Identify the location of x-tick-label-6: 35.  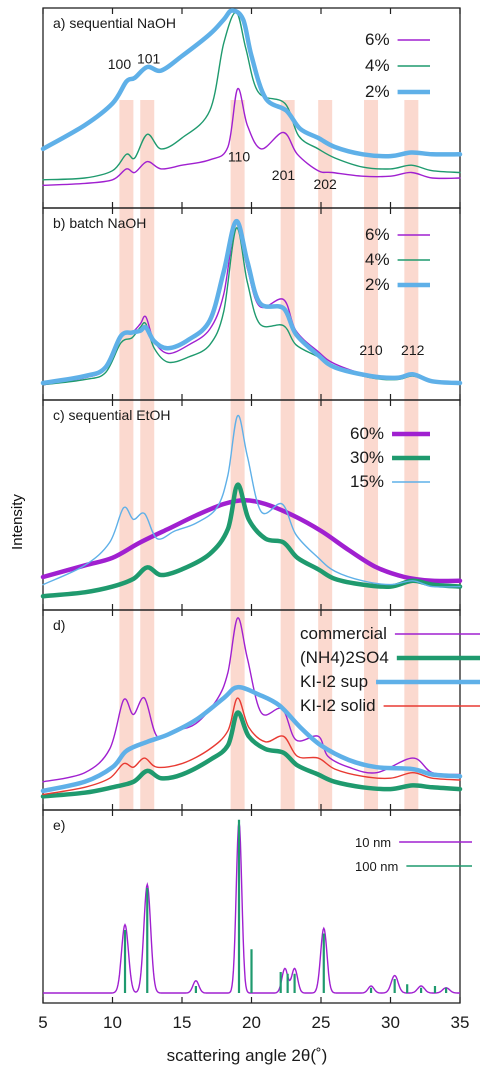
(460, 1022).